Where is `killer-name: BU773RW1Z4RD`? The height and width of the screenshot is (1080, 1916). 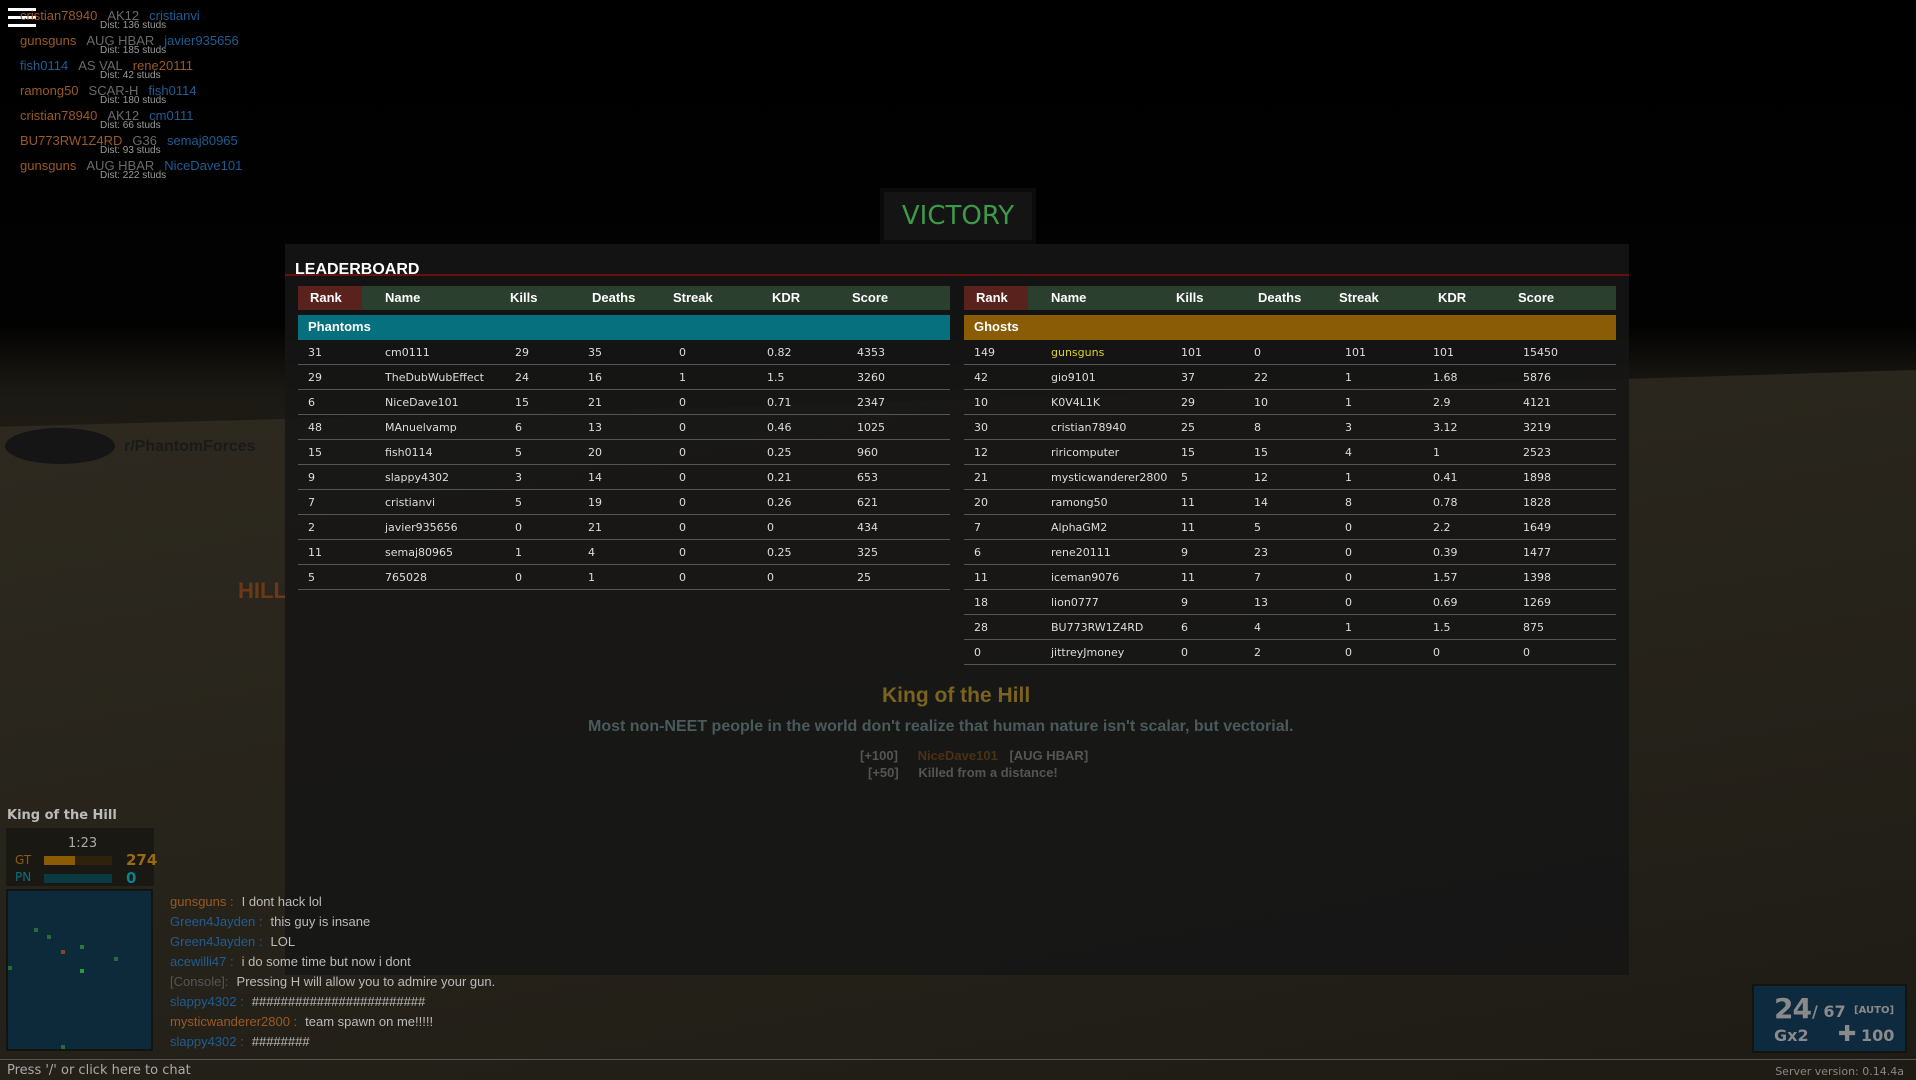
killer-name: BU773RW1Z4RD is located at coordinates (71, 140).